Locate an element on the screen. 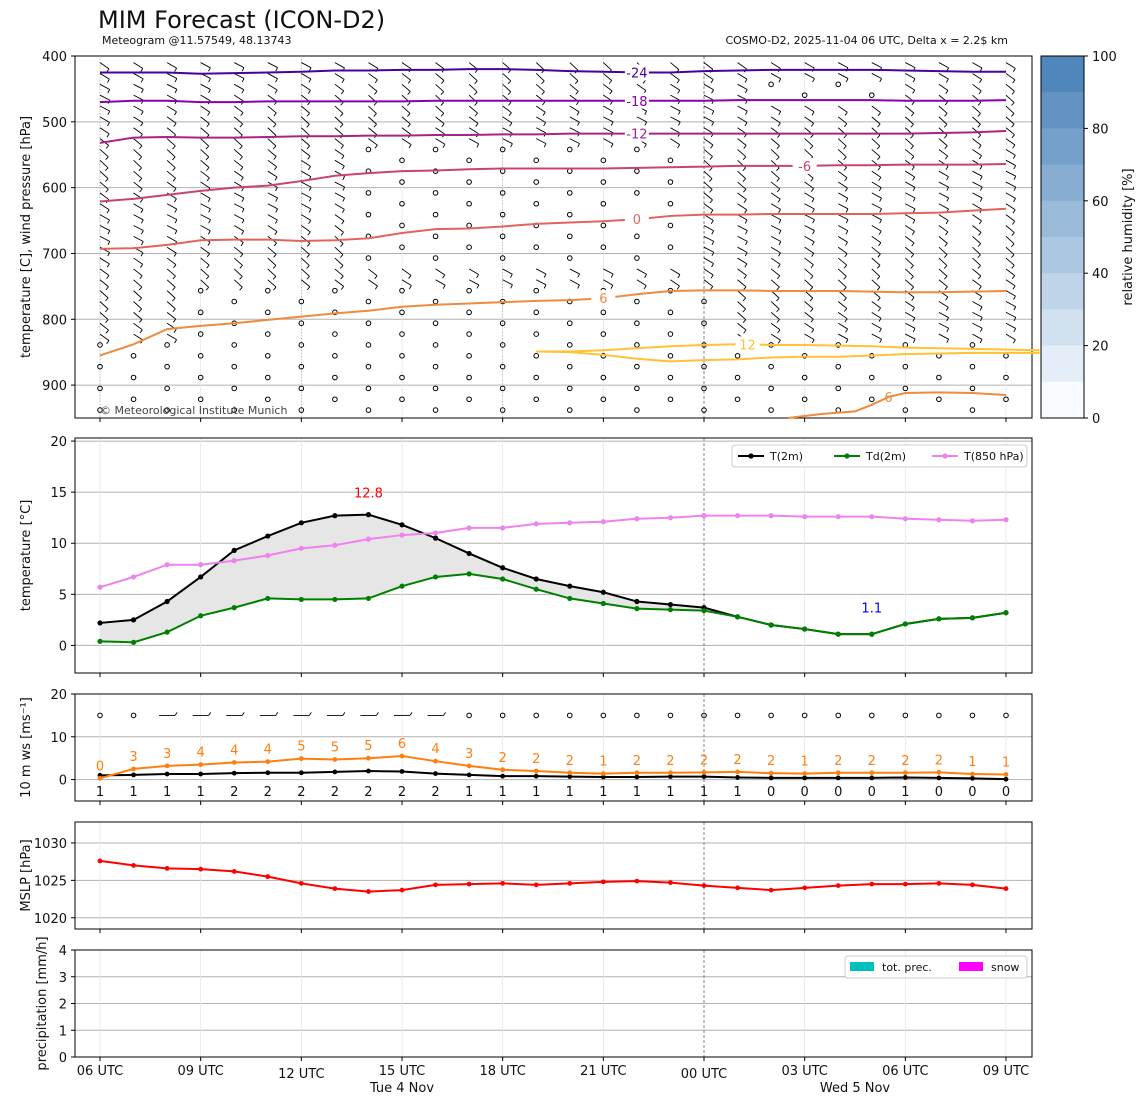 This screenshot has height=1105, width=1148. point-t-850-hpa- is located at coordinates (1006, 520).